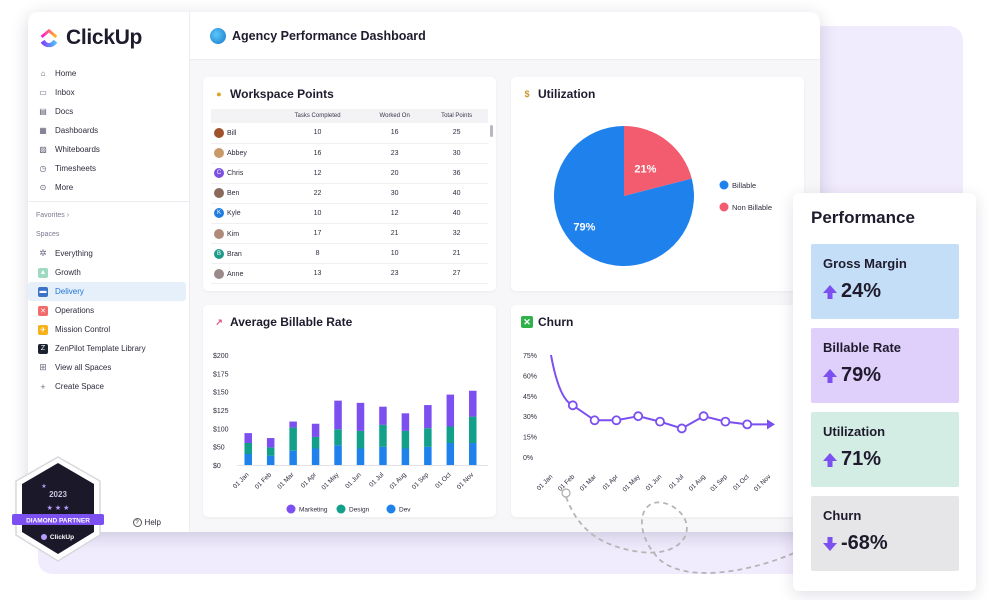 The image size is (1000, 600). I want to click on sidebar-item-inbox: ▭ Inbox, so click(109, 92).